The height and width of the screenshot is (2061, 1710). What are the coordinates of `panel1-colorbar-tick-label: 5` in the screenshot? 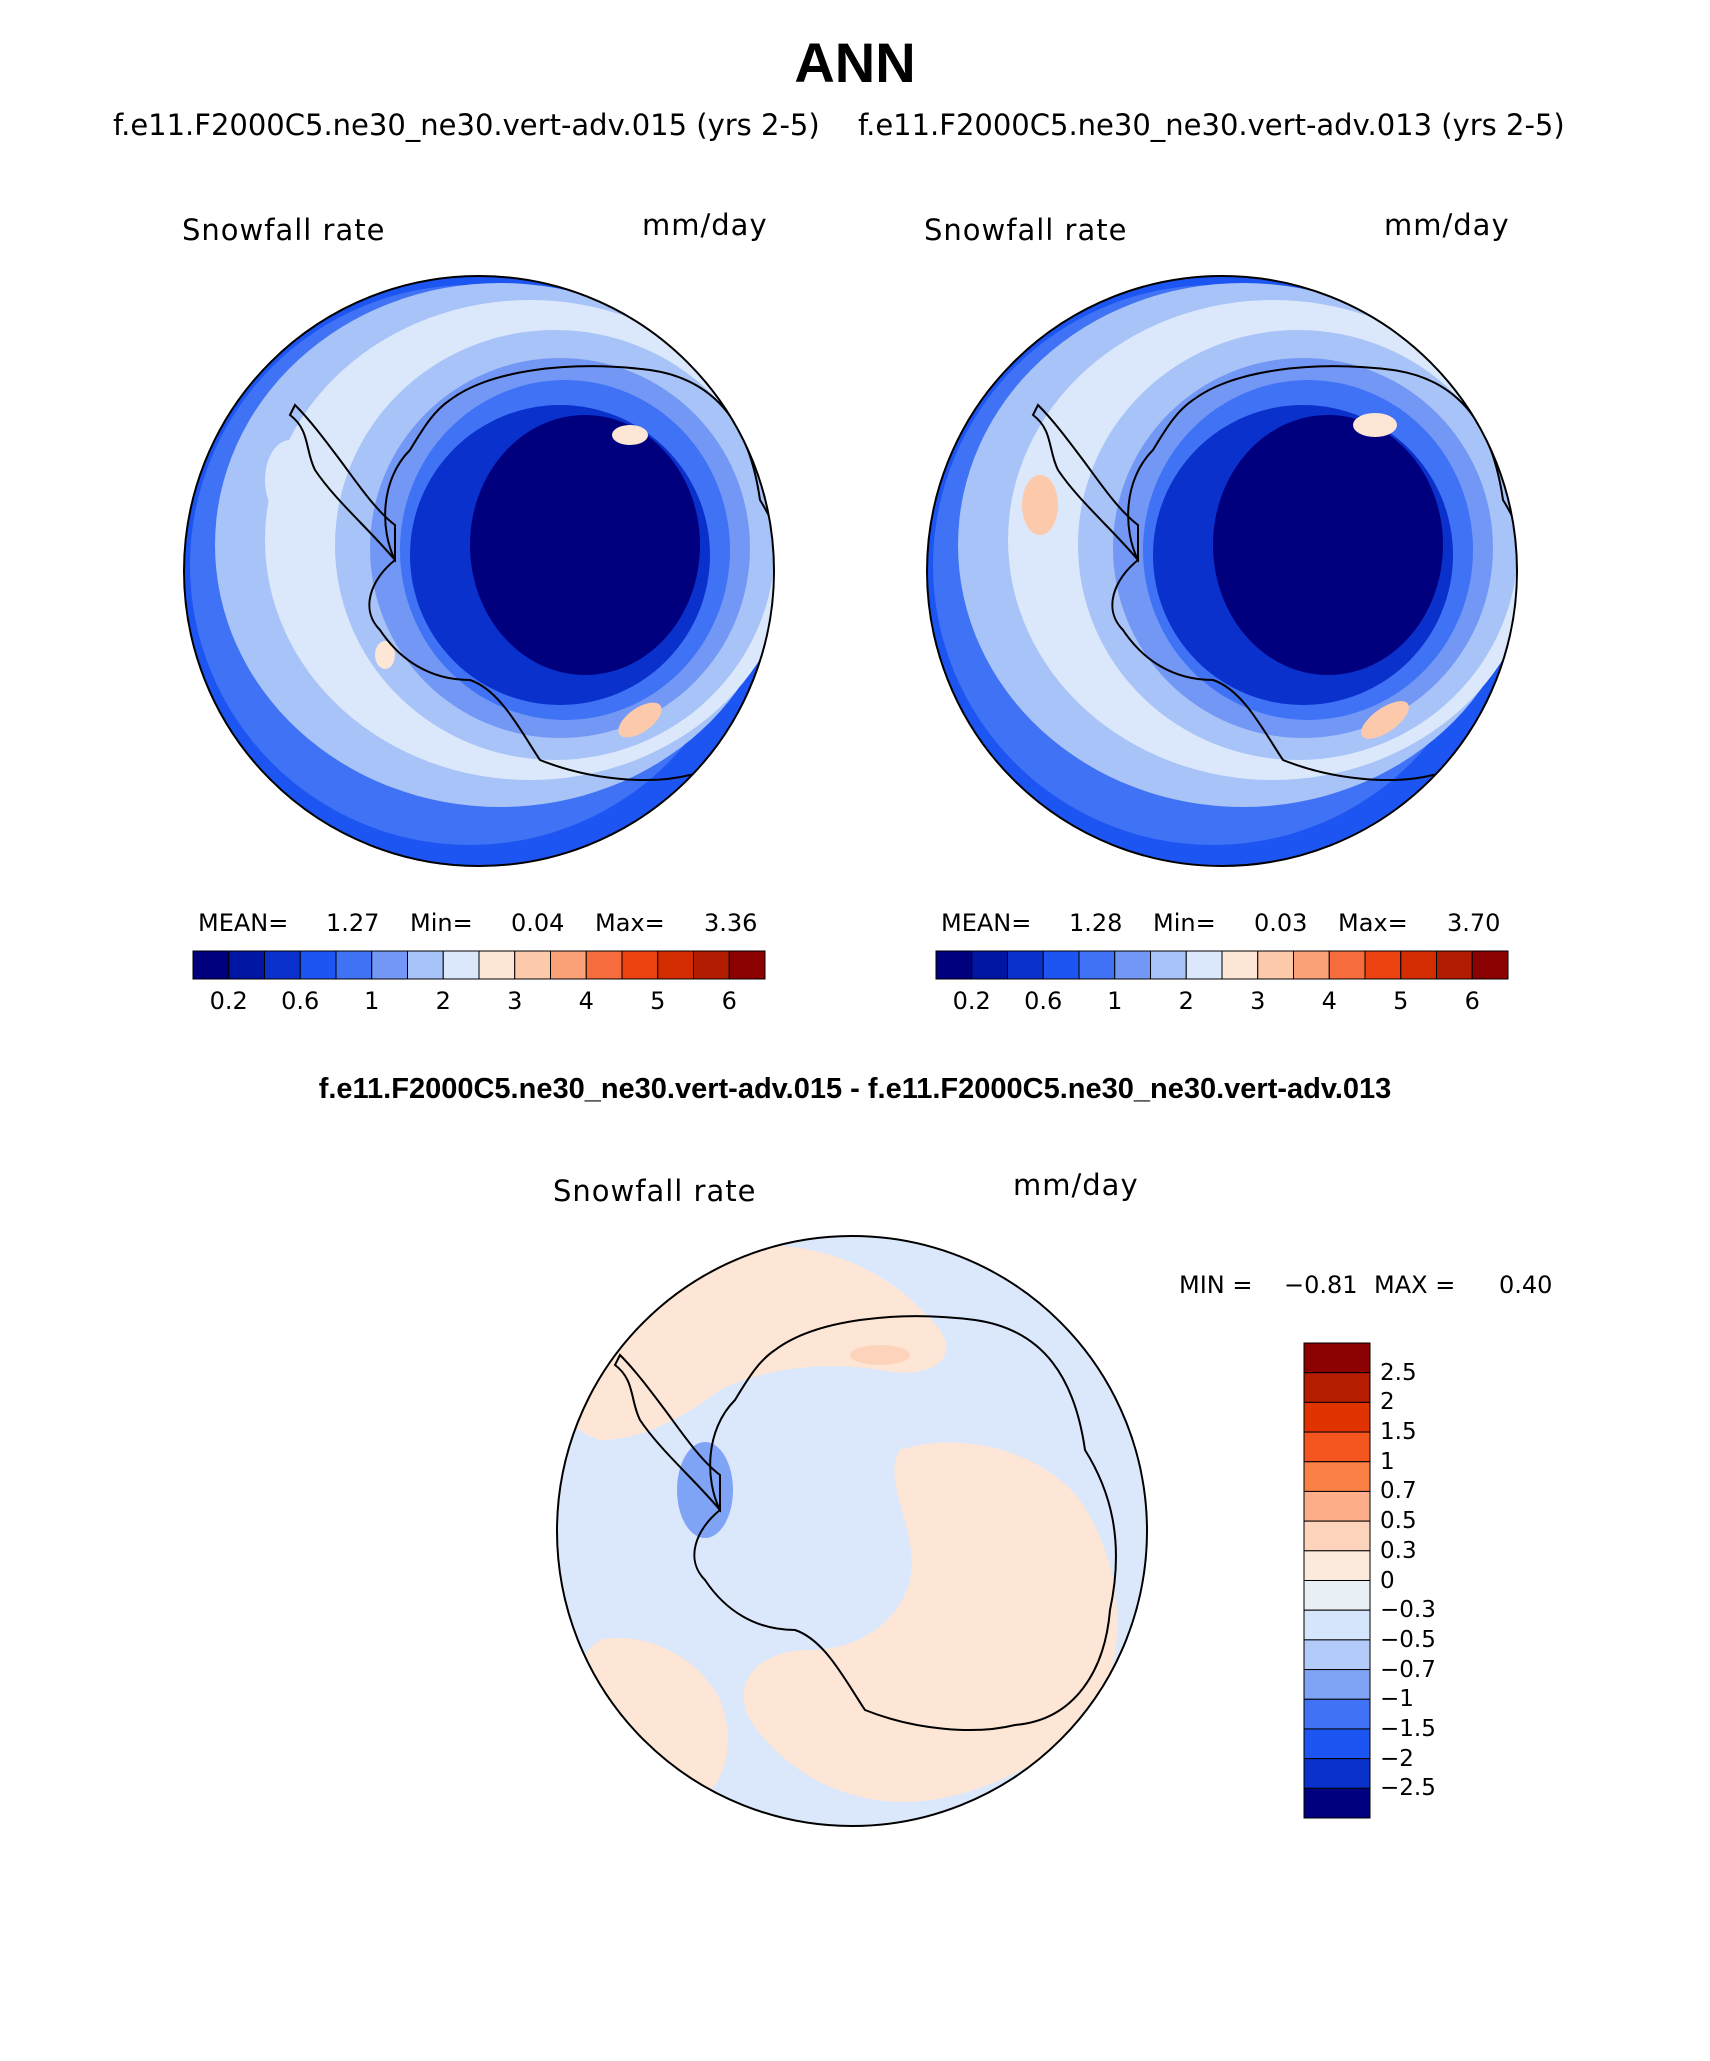 It's located at (658, 1001).